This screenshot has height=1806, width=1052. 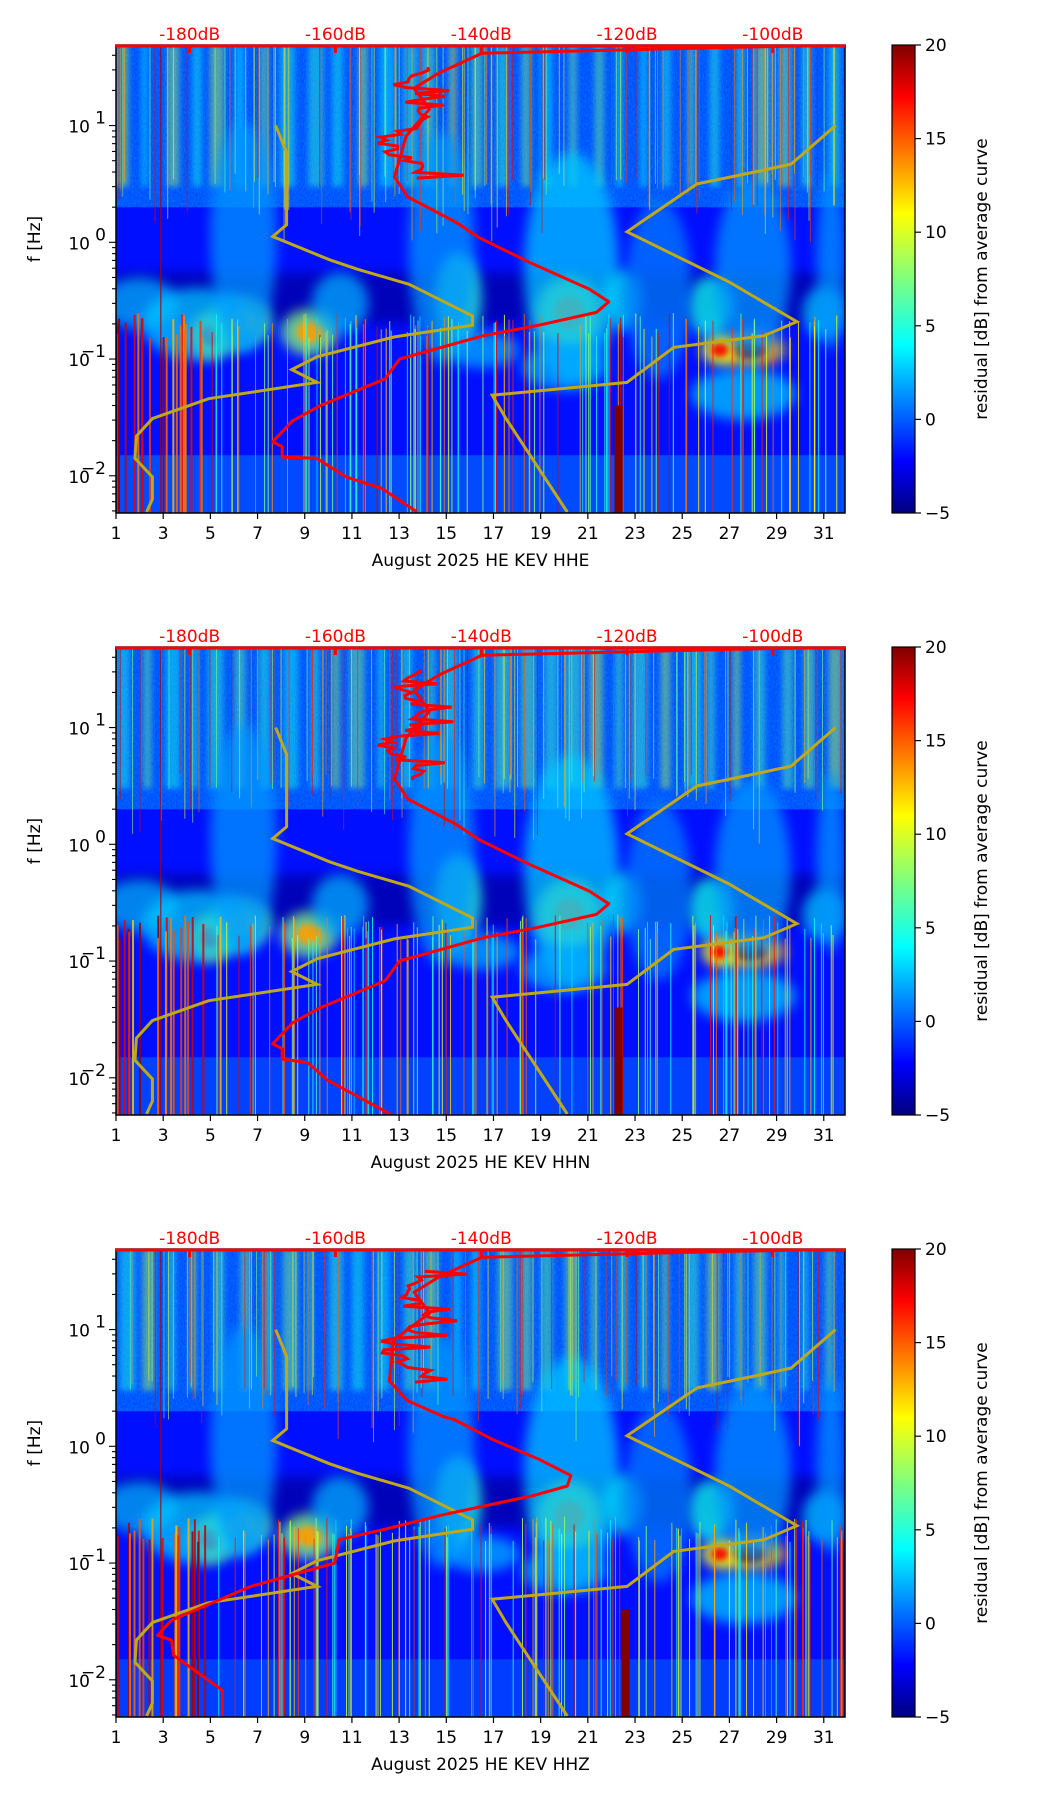 What do you see at coordinates (936, 233) in the screenshot?
I see `colorbar-tick-label: 10` at bounding box center [936, 233].